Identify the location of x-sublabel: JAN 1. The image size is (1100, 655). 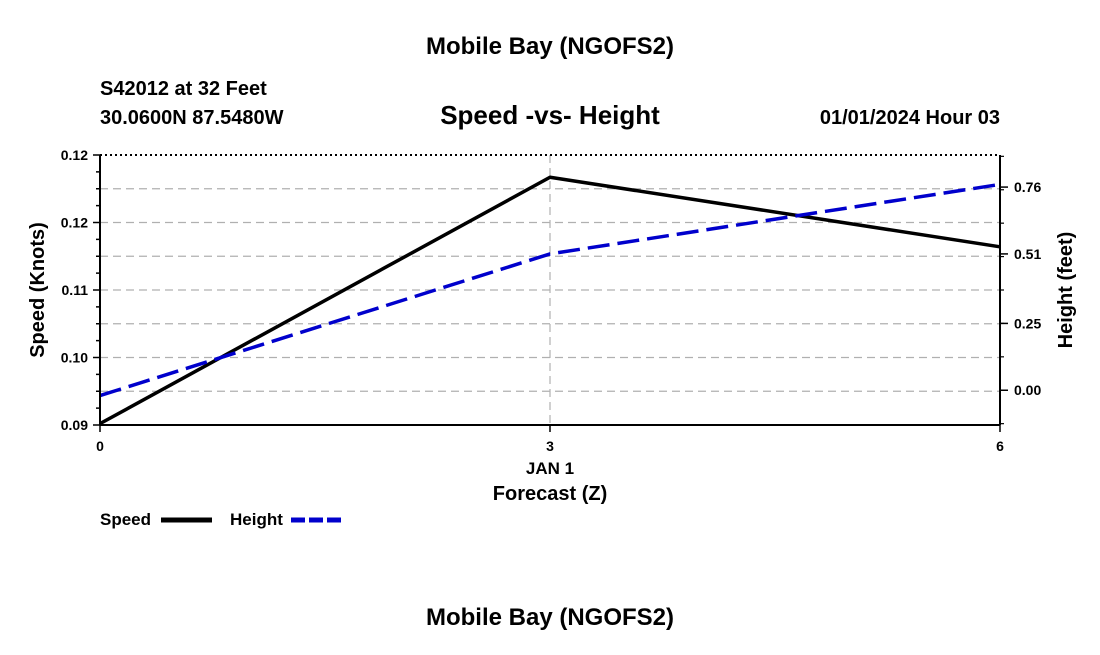
(550, 468).